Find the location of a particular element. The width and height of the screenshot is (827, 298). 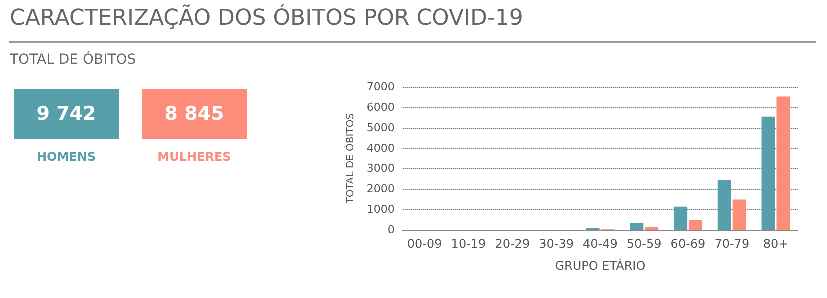

x-axis-title: GRUPO ETÁRIO is located at coordinates (600, 265).